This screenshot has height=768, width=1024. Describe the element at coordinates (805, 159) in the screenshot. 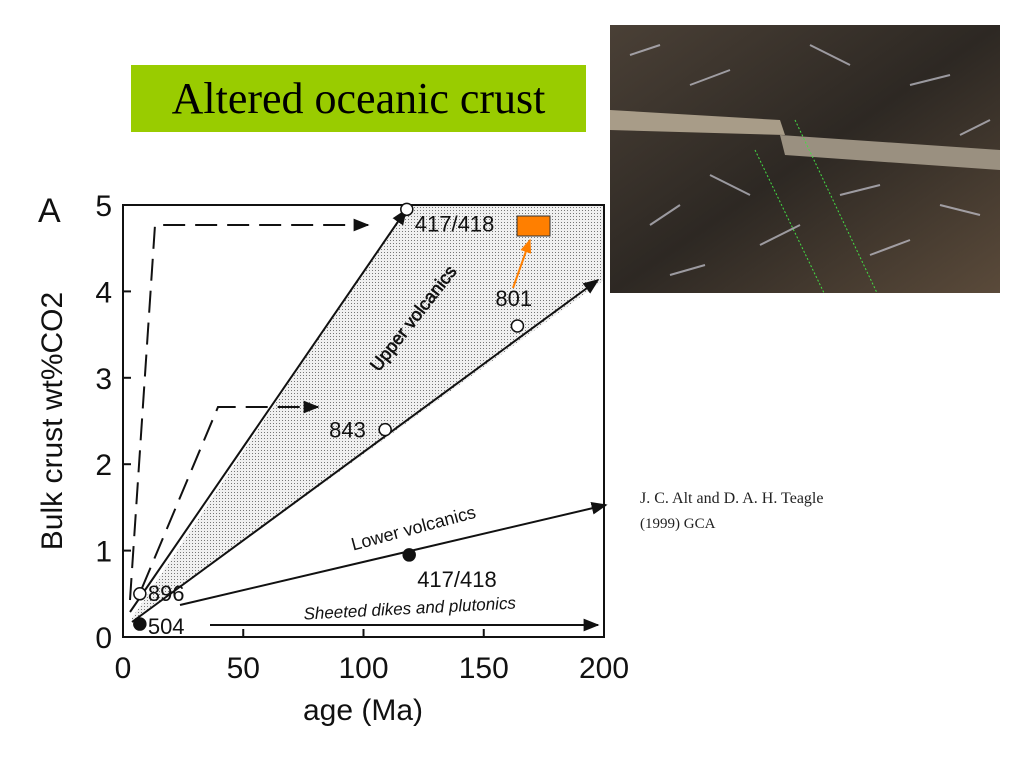

I see `photo` at that location.